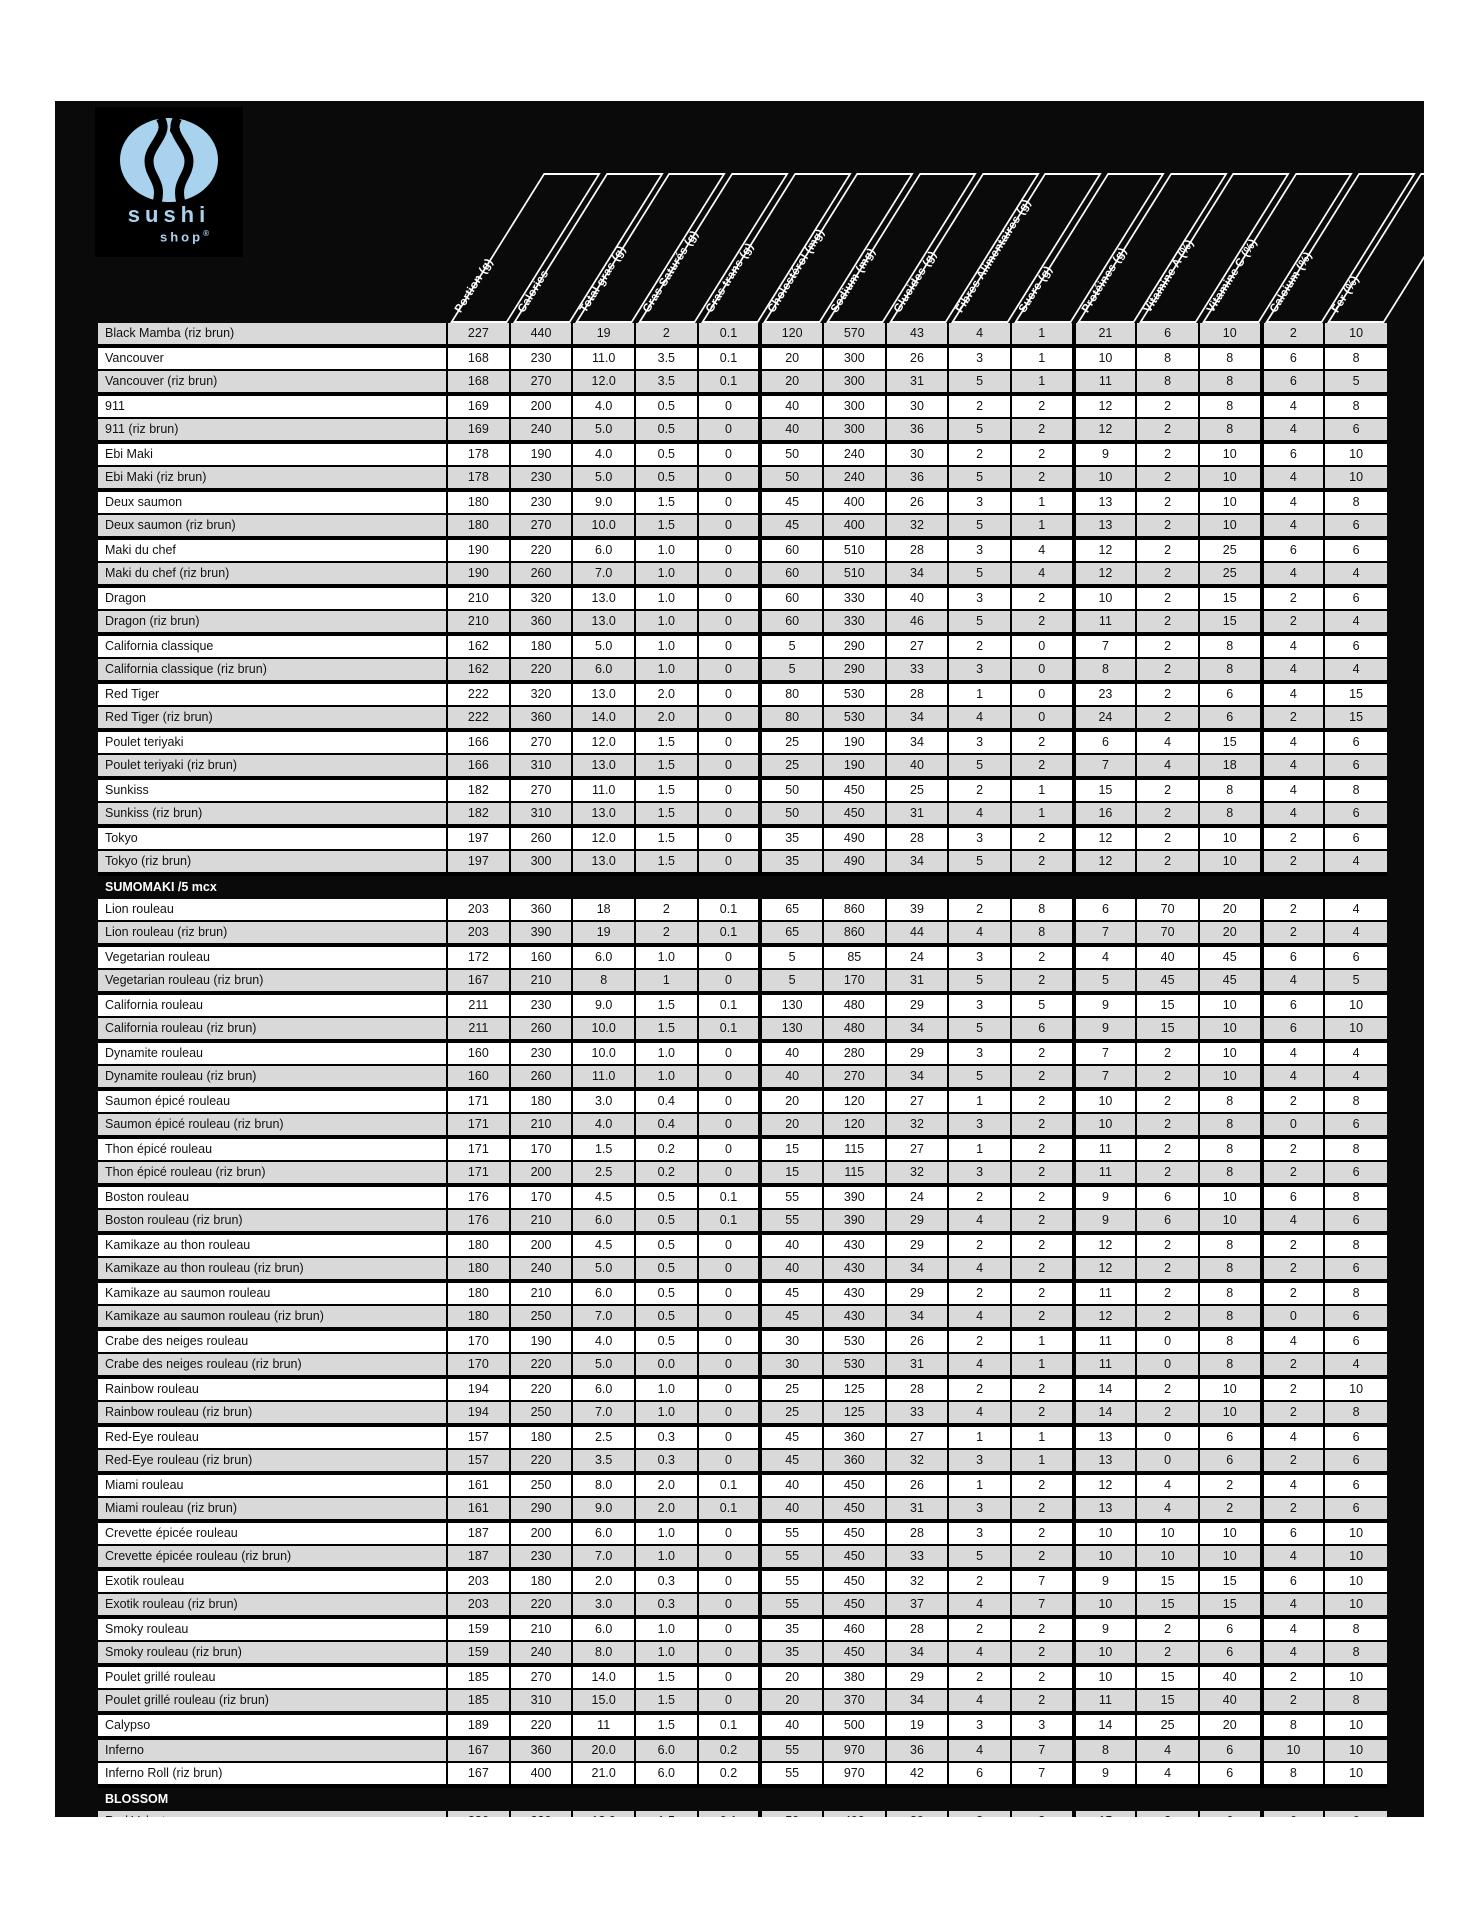 This screenshot has width=1484, height=1920. I want to click on value-cell: 970, so click(853, 1775).